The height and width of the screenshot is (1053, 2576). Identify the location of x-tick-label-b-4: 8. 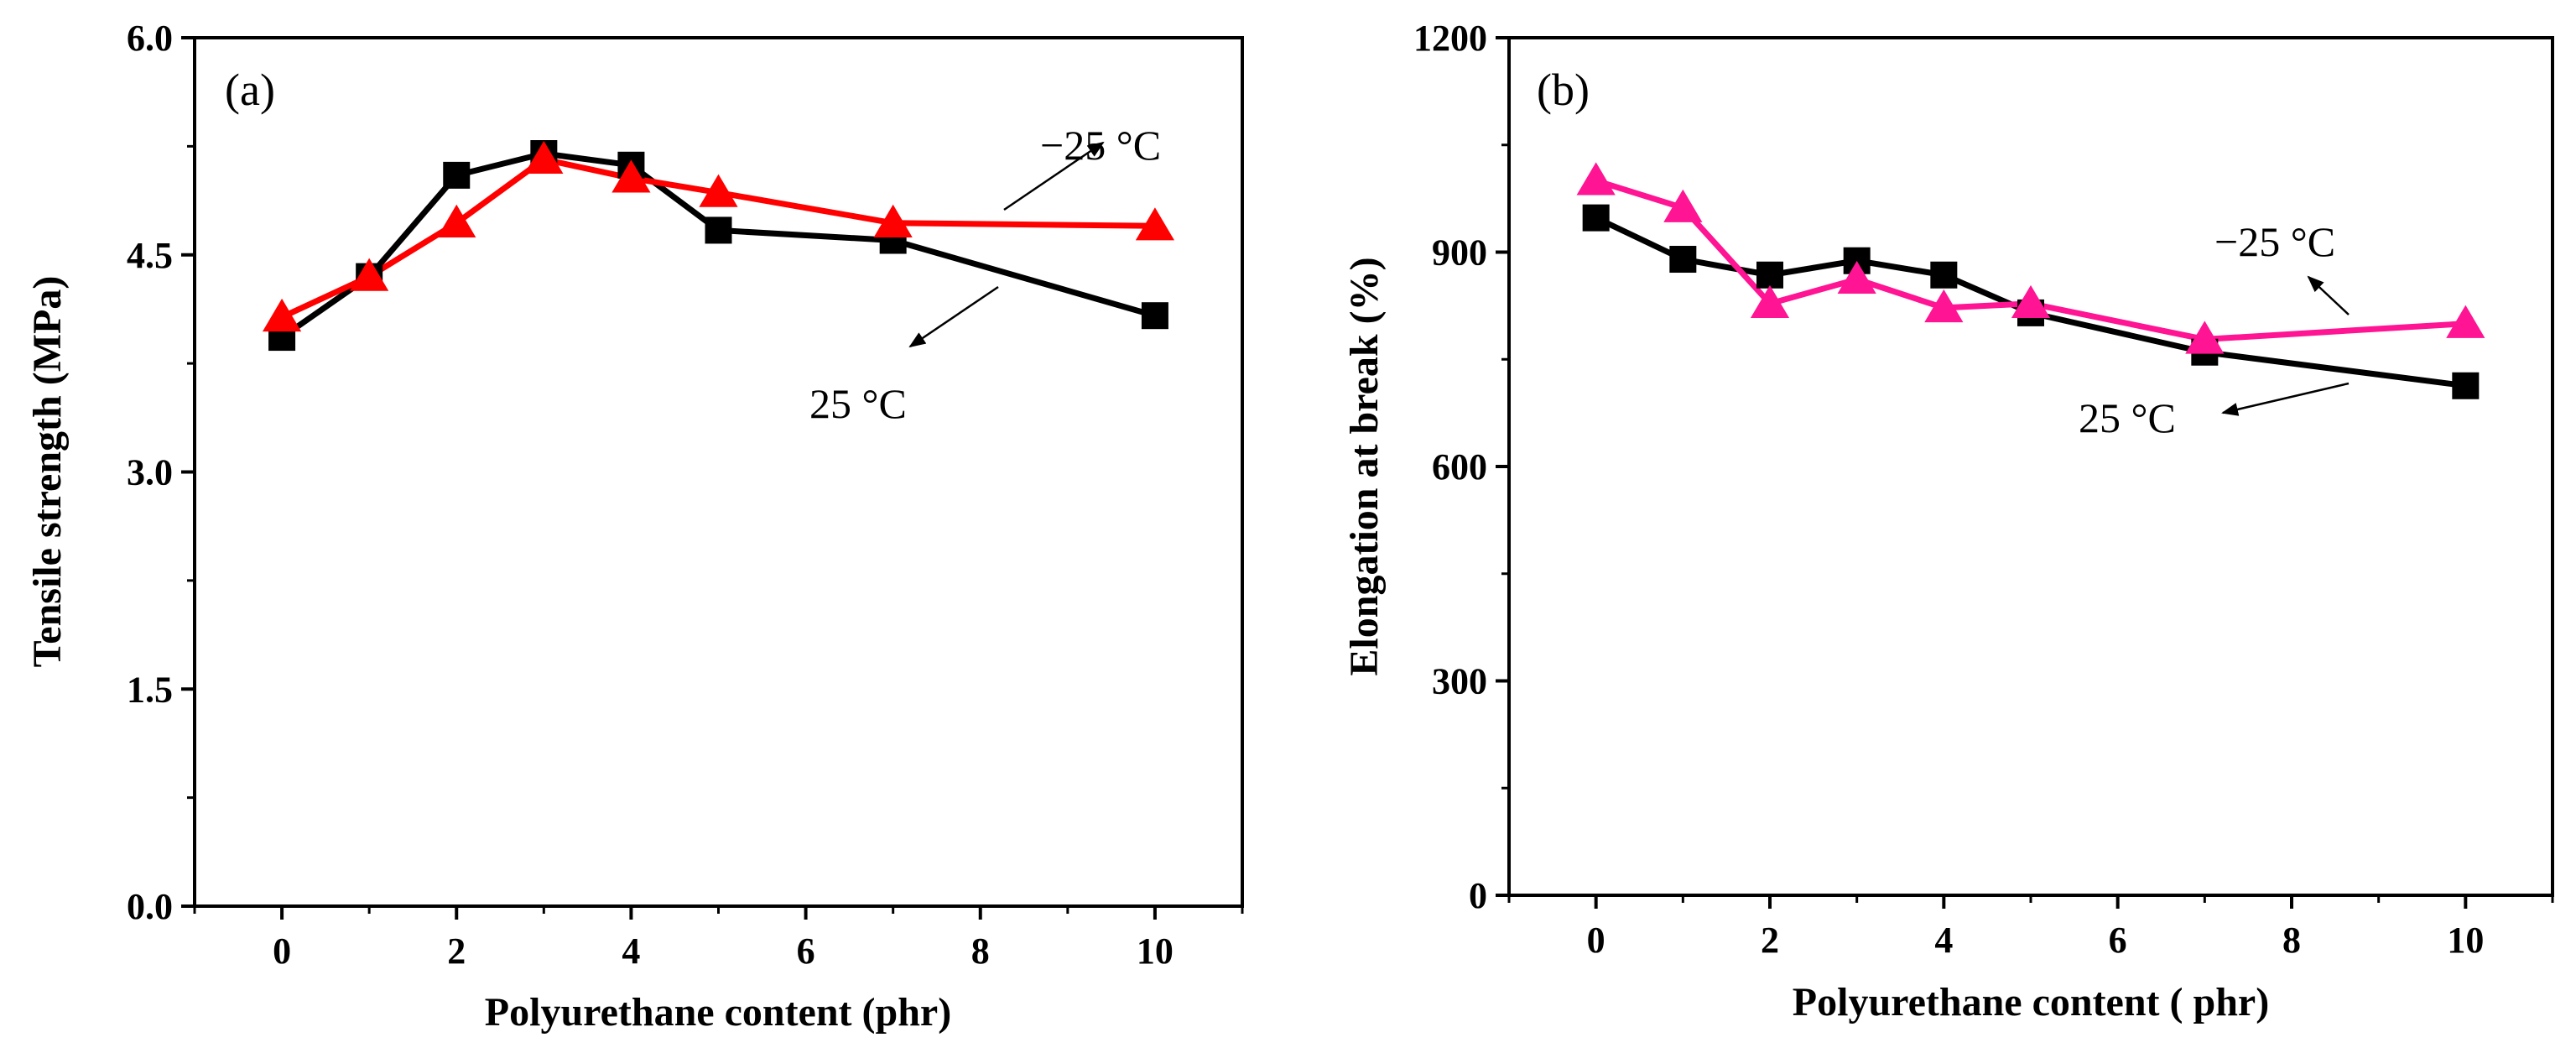
(2291, 940).